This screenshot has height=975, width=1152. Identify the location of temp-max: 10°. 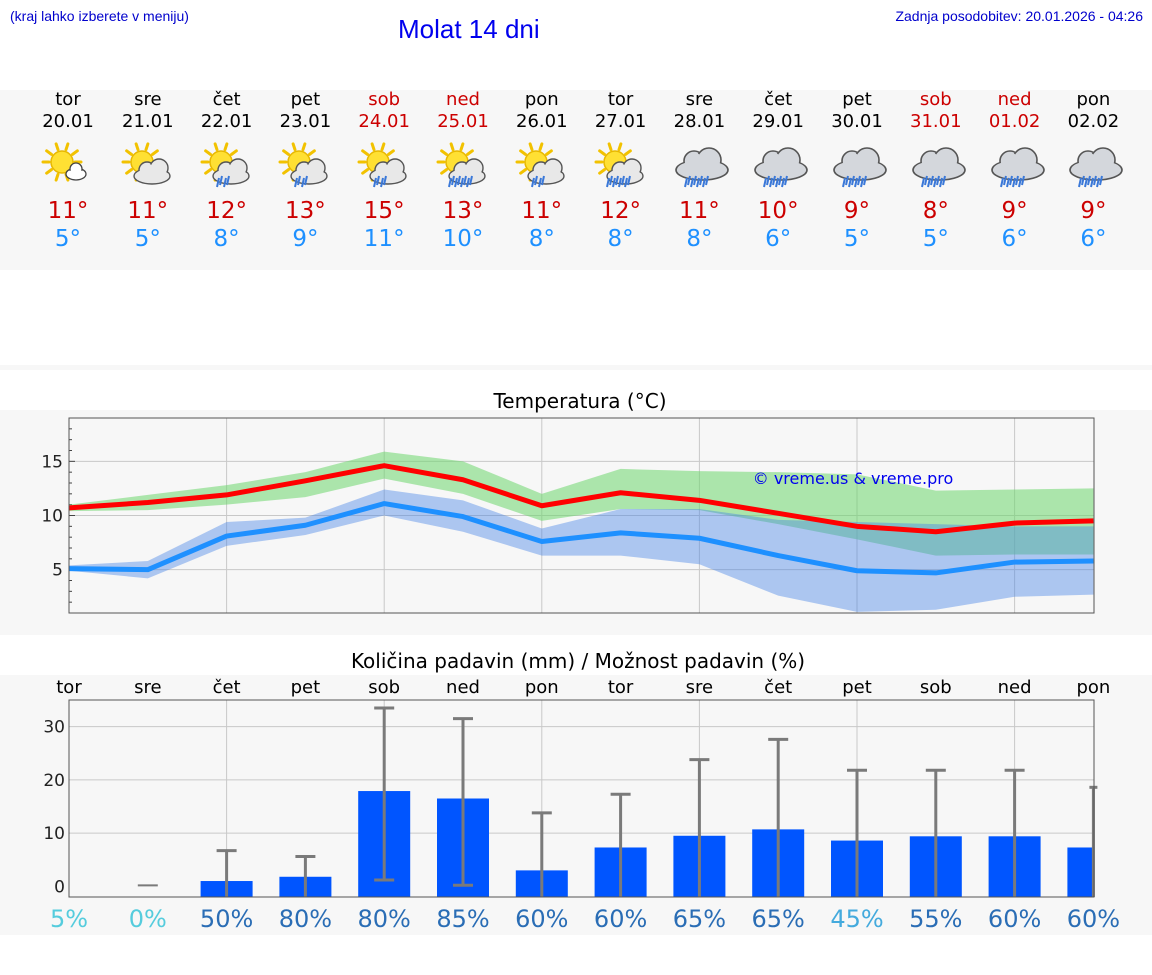
(778, 211).